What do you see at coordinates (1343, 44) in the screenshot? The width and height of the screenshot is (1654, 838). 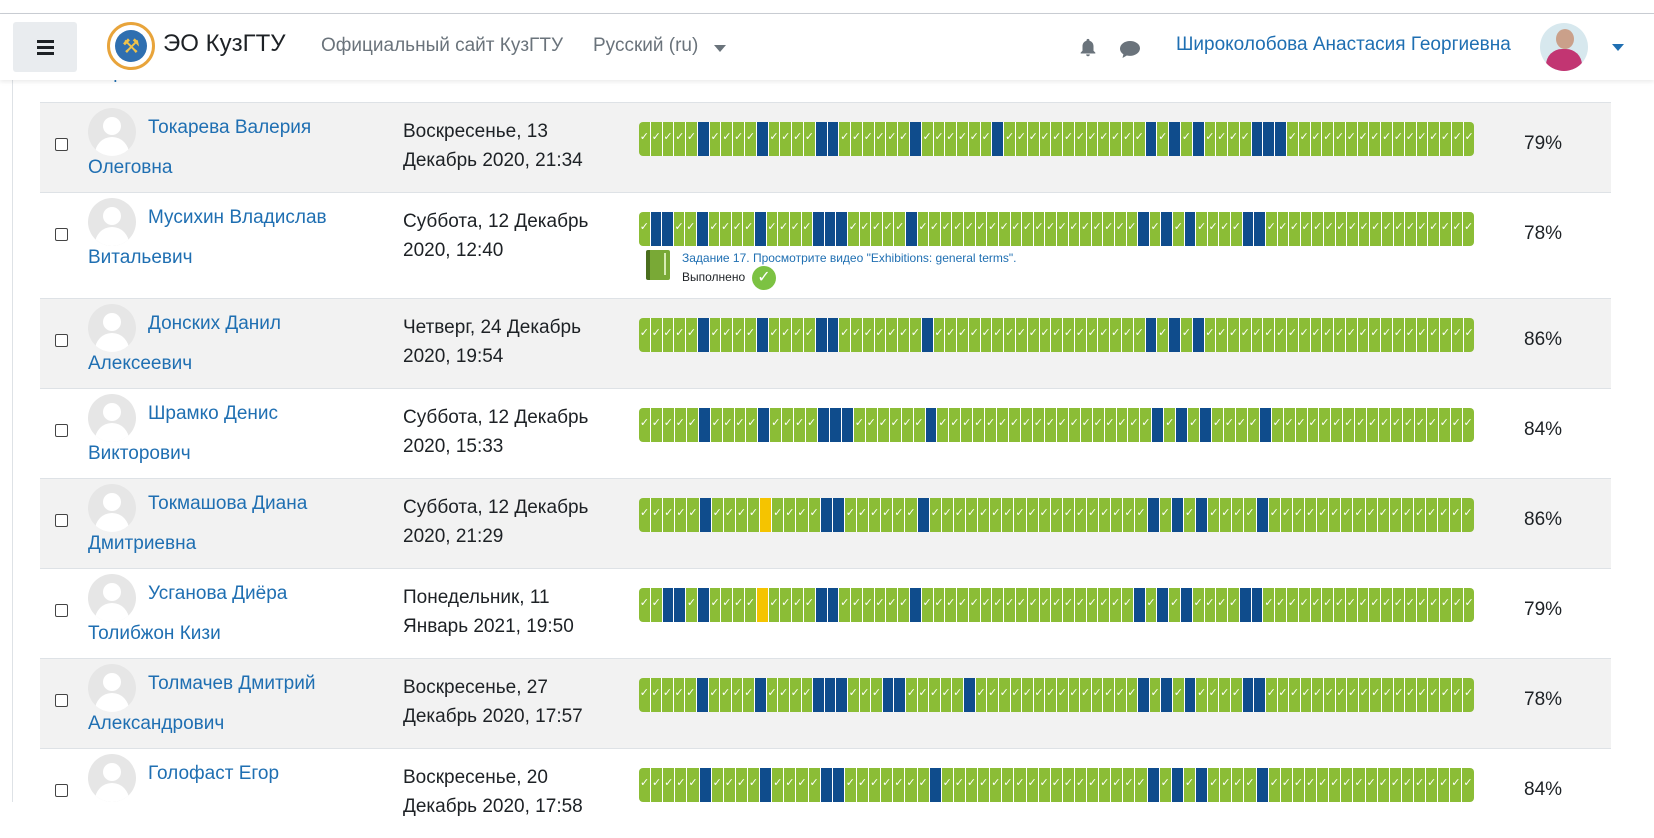 I see `user-menu-name: Широколобова Анастасия Георгиевна` at bounding box center [1343, 44].